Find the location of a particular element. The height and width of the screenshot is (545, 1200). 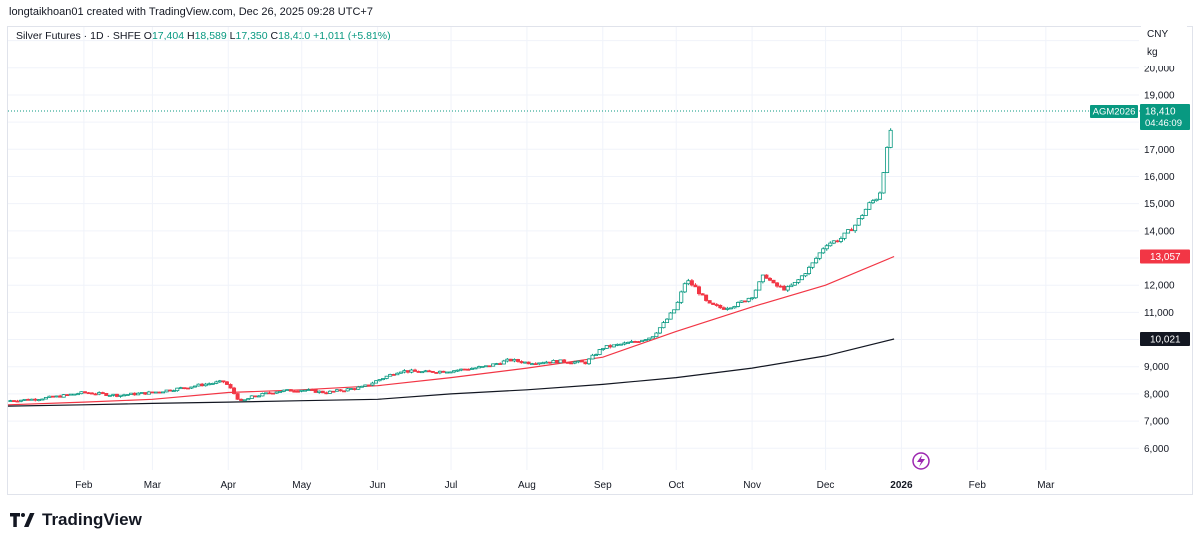

lightning-icon is located at coordinates (921, 461).